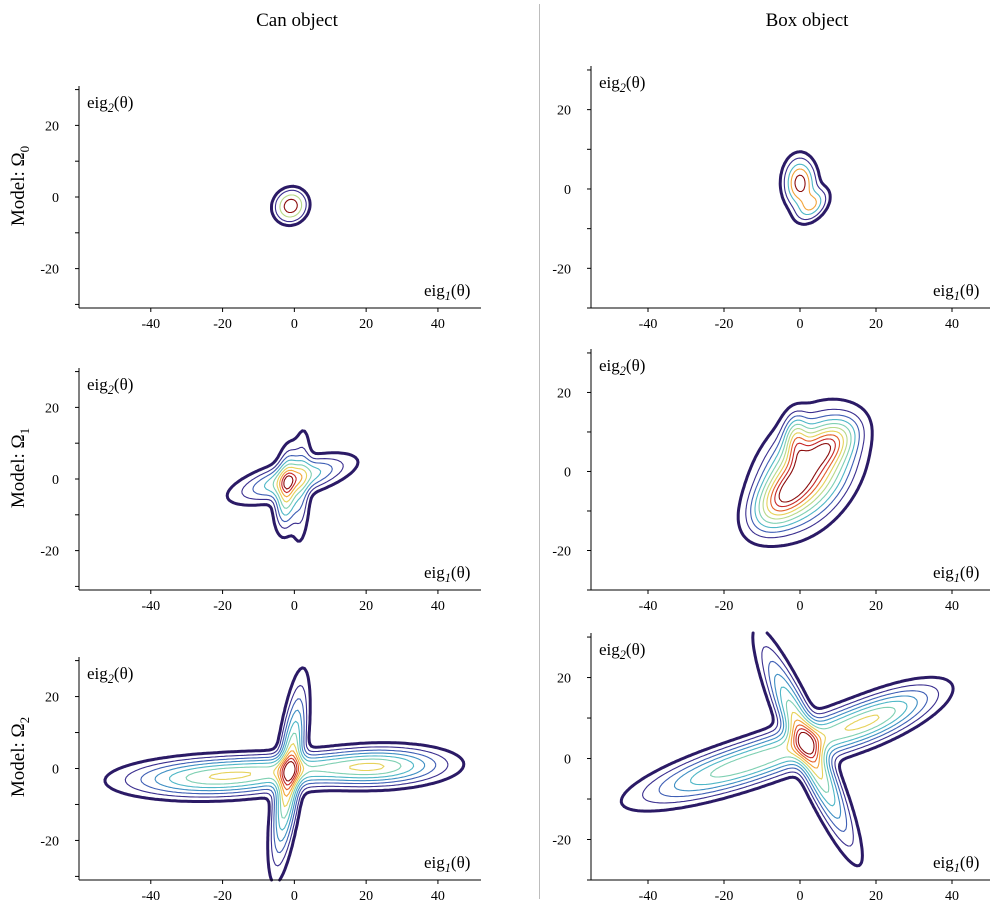 This screenshot has width=990, height=903. What do you see at coordinates (807, 20) in the screenshot?
I see `column-title-box: Box object` at bounding box center [807, 20].